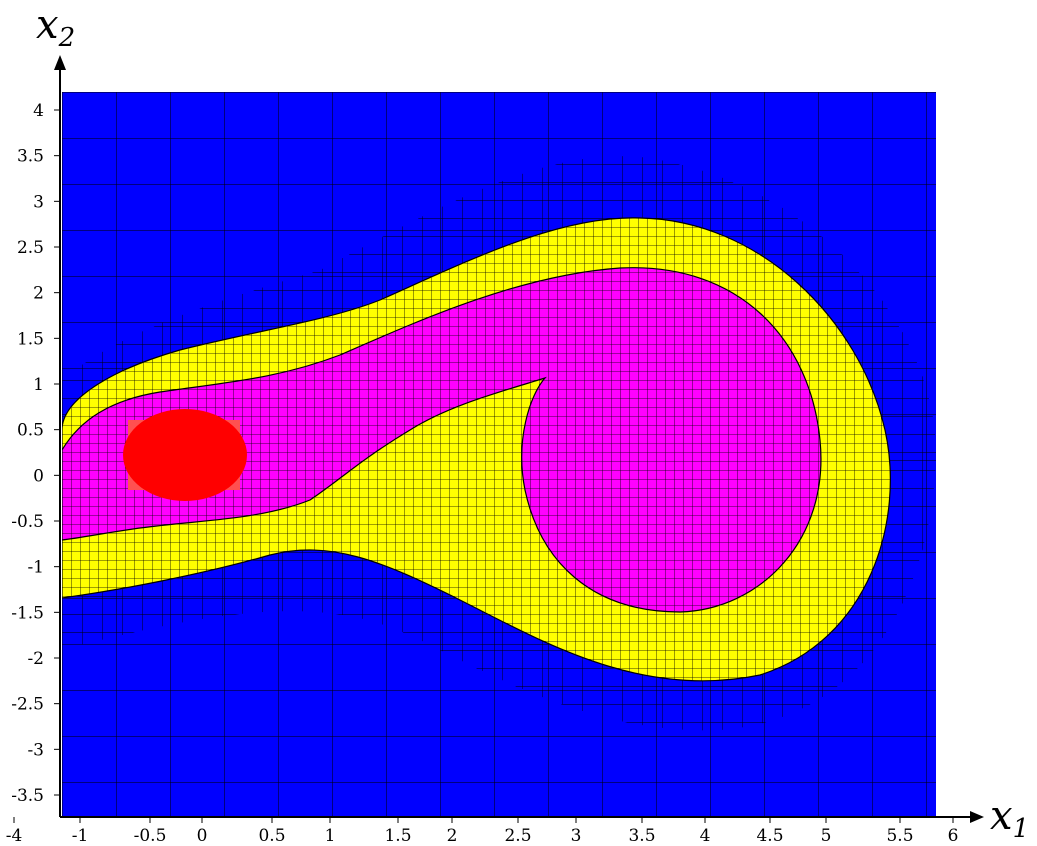 Image resolution: width=1037 pixels, height=846 pixels. What do you see at coordinates (35, 453) in the screenshot?
I see `y-tick-labels: 4 3.5 3 2.5 2 1.5 1 0.5 0 -0.5 -1 -1.5 -2 -2.5 -3 -3.5` at bounding box center [35, 453].